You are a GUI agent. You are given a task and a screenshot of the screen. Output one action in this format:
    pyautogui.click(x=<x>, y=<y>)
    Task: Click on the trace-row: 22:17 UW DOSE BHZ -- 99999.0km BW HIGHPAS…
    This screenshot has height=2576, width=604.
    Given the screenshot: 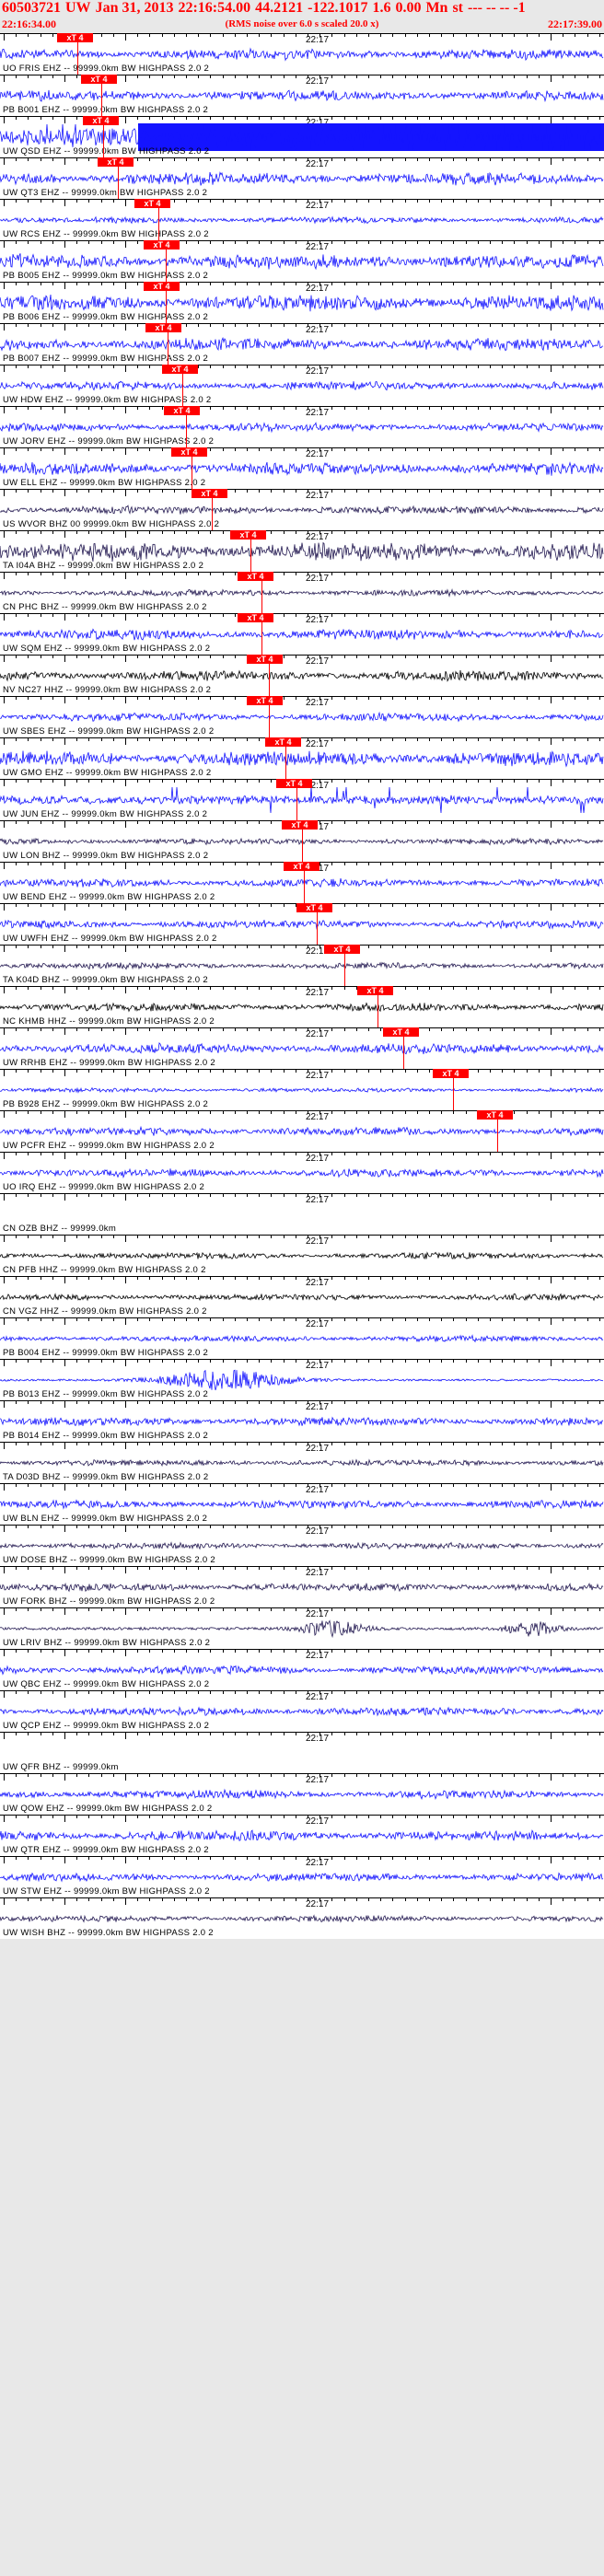 What is the action you would take?
    pyautogui.click(x=302, y=1545)
    